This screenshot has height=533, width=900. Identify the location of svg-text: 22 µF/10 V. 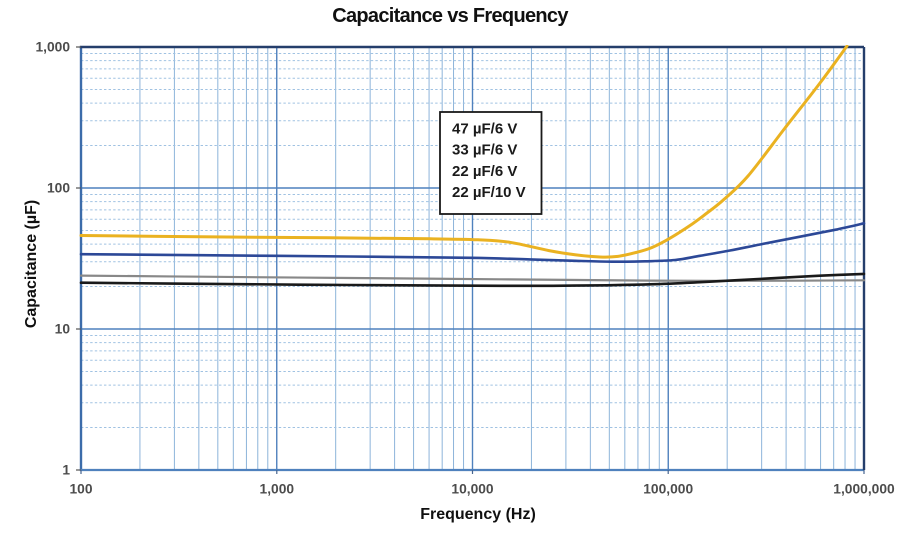
(489, 192).